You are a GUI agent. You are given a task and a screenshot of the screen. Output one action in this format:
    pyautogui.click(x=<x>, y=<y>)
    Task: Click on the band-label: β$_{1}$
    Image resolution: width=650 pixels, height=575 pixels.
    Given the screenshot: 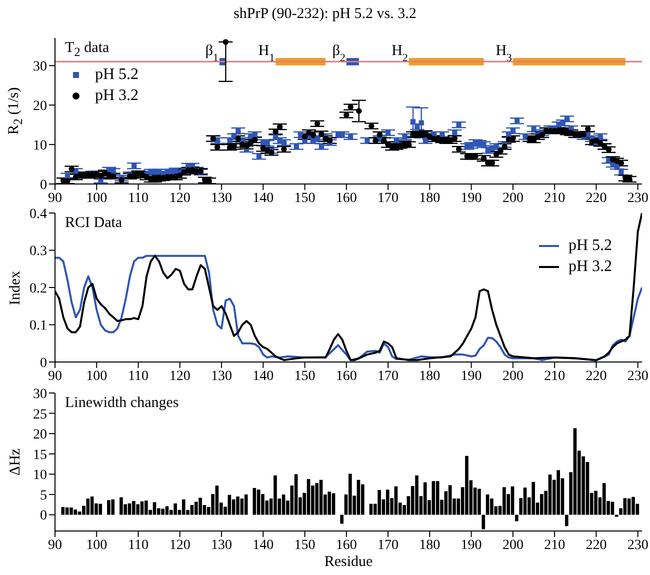 What is the action you would take?
    pyautogui.click(x=211, y=53)
    